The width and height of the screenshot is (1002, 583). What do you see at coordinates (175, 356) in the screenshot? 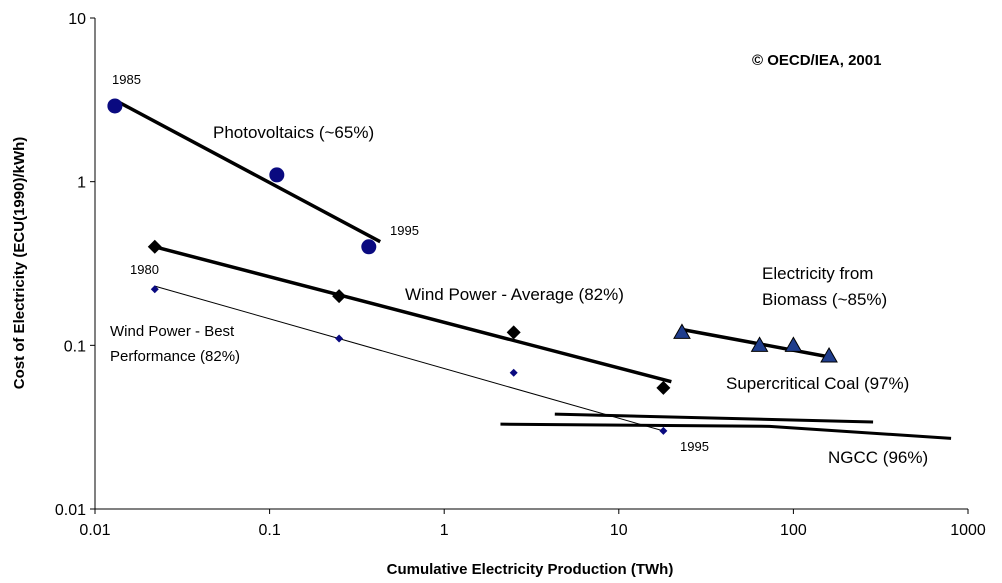
I see `annotation: Performance (82%)` at bounding box center [175, 356].